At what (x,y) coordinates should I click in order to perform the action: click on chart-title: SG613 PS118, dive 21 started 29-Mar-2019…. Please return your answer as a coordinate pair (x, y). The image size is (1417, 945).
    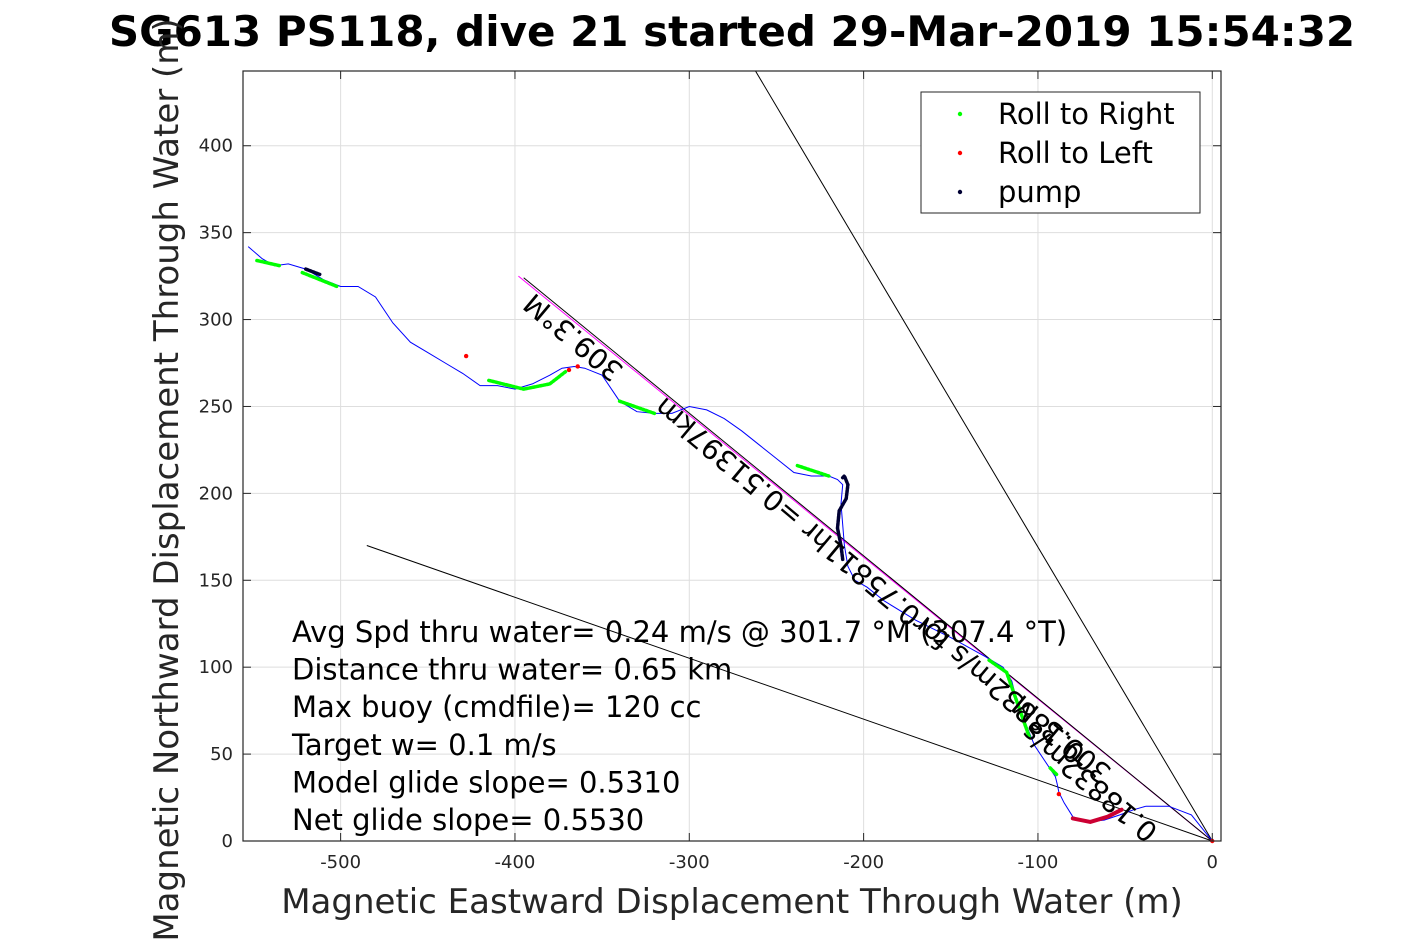
    Looking at the image, I should click on (732, 31).